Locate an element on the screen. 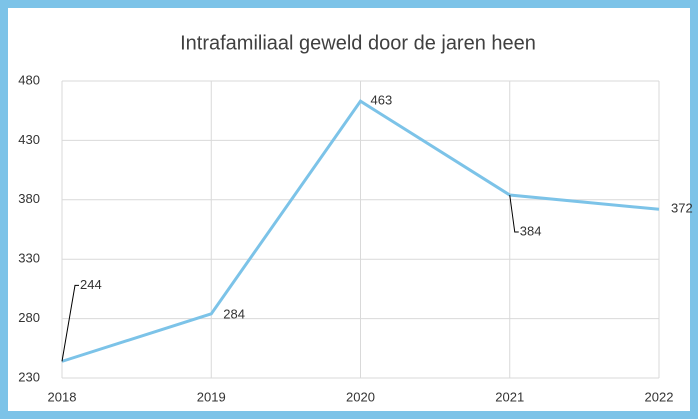  x-tick-label: 2022 is located at coordinates (659, 396).